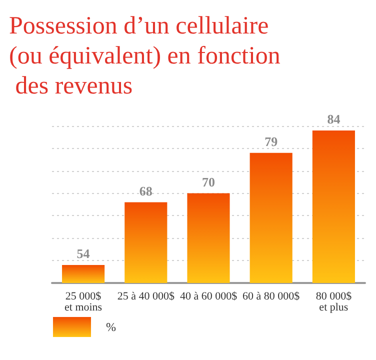 The image size is (376, 360). What do you see at coordinates (83, 254) in the screenshot?
I see `data-label: 54` at bounding box center [83, 254].